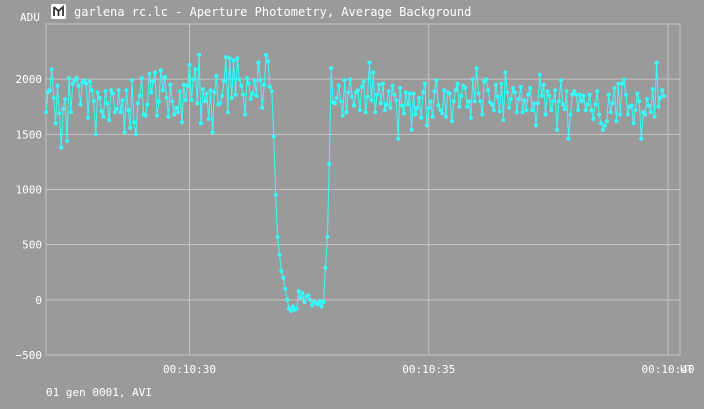  Describe the element at coordinates (32, 245) in the screenshot. I see `y-tick-label: 500` at that location.